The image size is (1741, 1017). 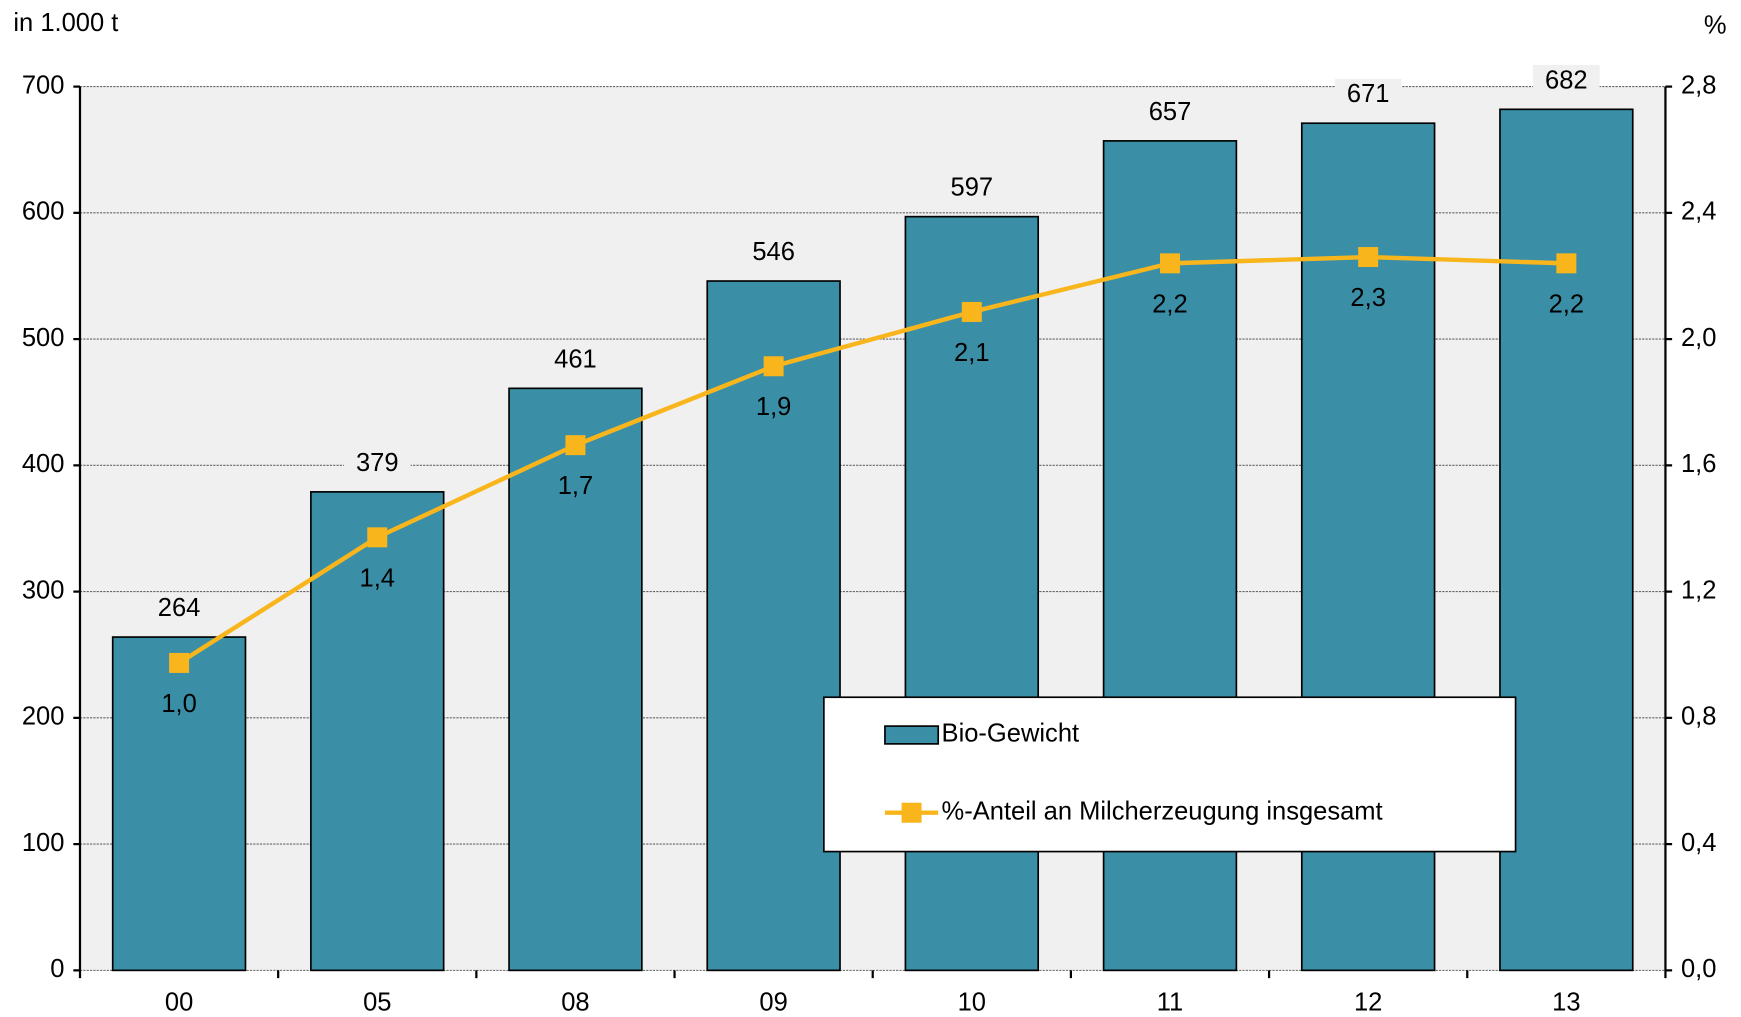 I want to click on data-label: 379, so click(x=377, y=463).